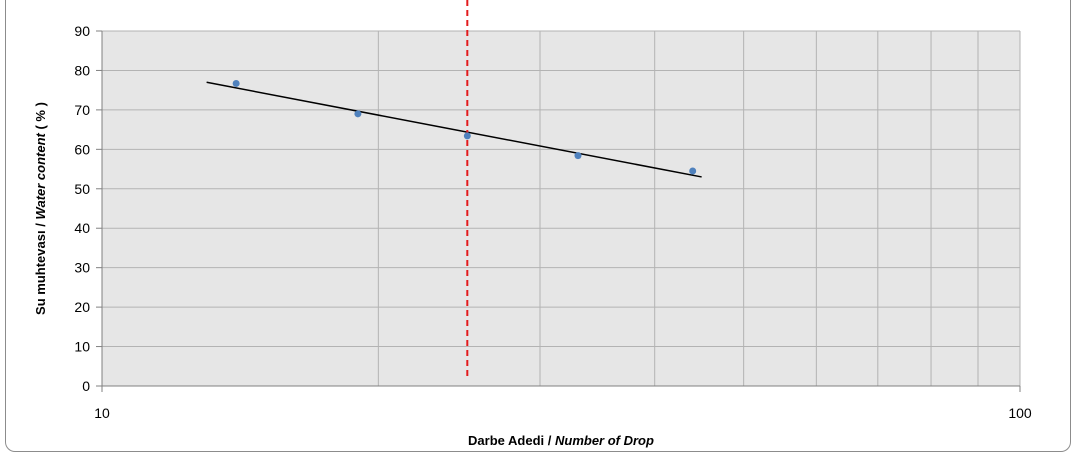 This screenshot has width=1078, height=457. What do you see at coordinates (1020, 413) in the screenshot?
I see `x-tick-label: 100` at bounding box center [1020, 413].